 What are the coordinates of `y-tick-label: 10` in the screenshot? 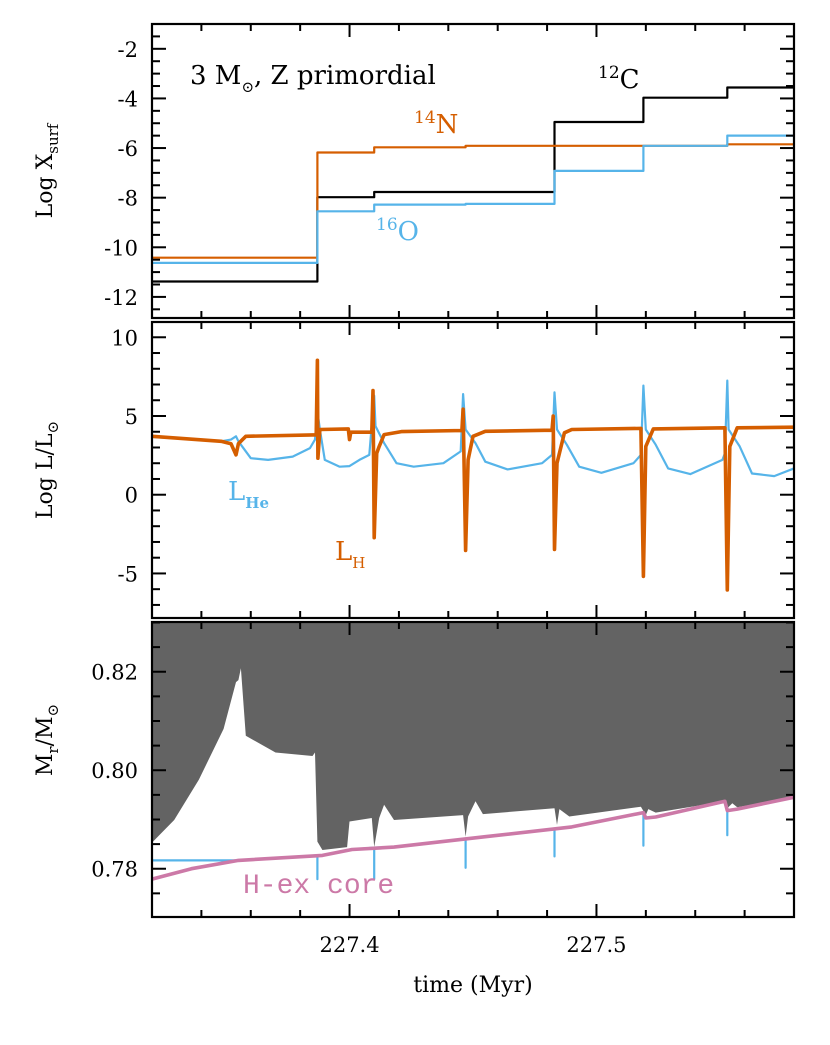 It's located at (124, 338).